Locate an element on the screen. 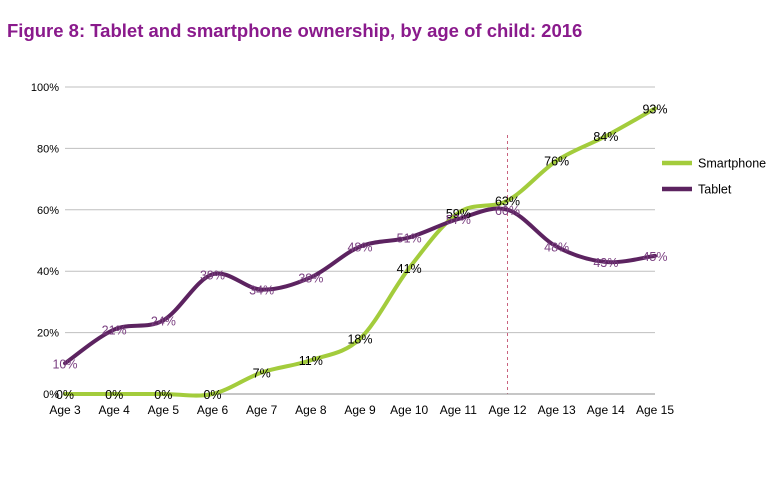  y-tick-label: 40% is located at coordinates (48, 272).